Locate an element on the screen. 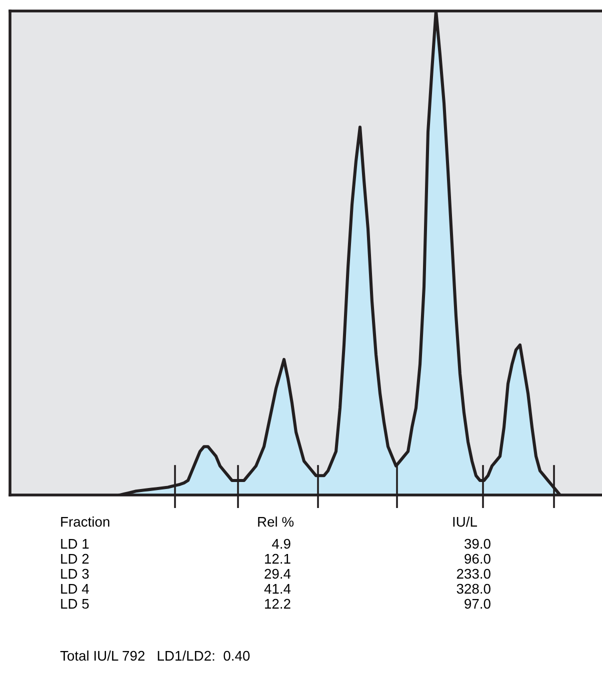 The image size is (602, 691). text: 4.9 is located at coordinates (281, 543).